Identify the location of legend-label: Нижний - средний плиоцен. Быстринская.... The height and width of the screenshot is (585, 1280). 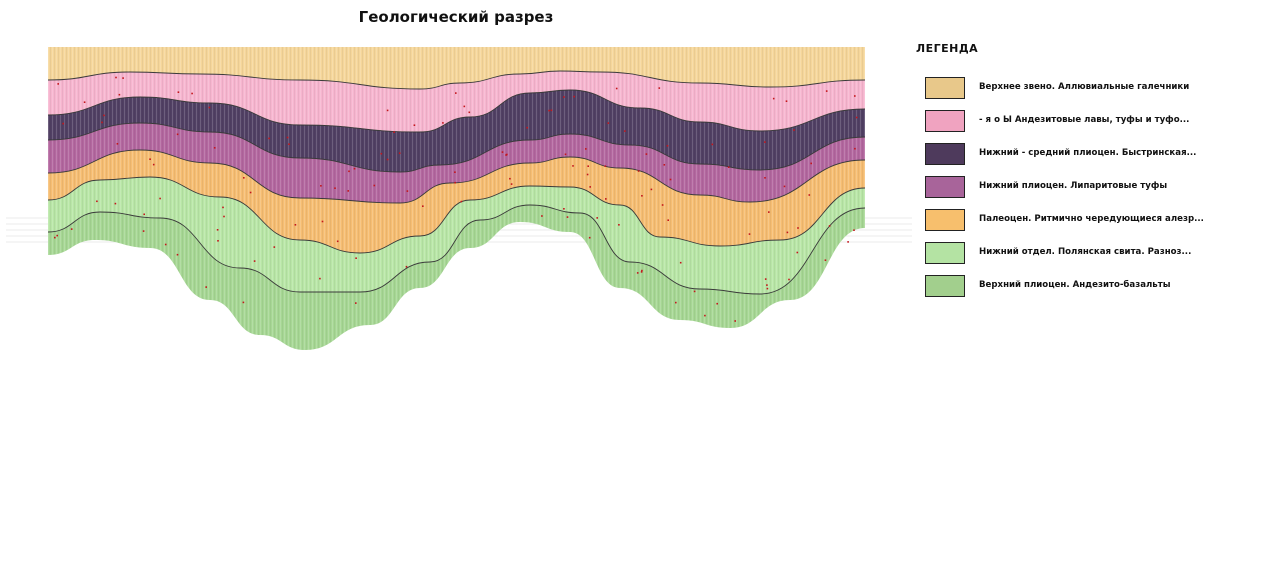
(1088, 153).